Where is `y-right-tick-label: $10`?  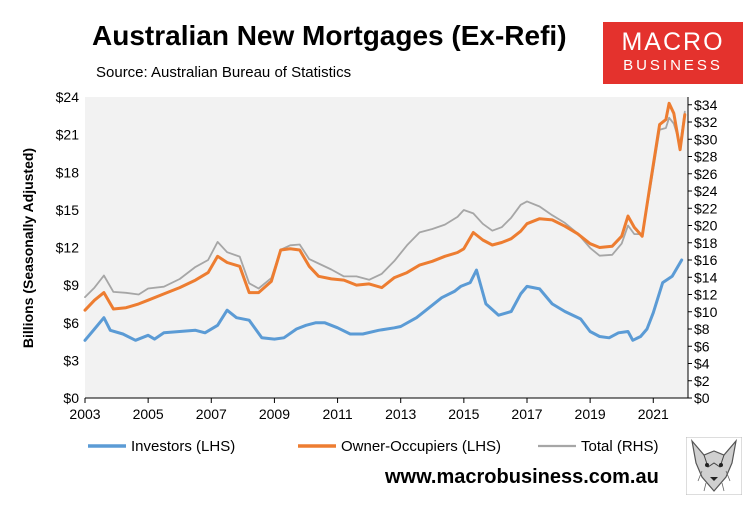 y-right-tick-label: $10 is located at coordinates (706, 312).